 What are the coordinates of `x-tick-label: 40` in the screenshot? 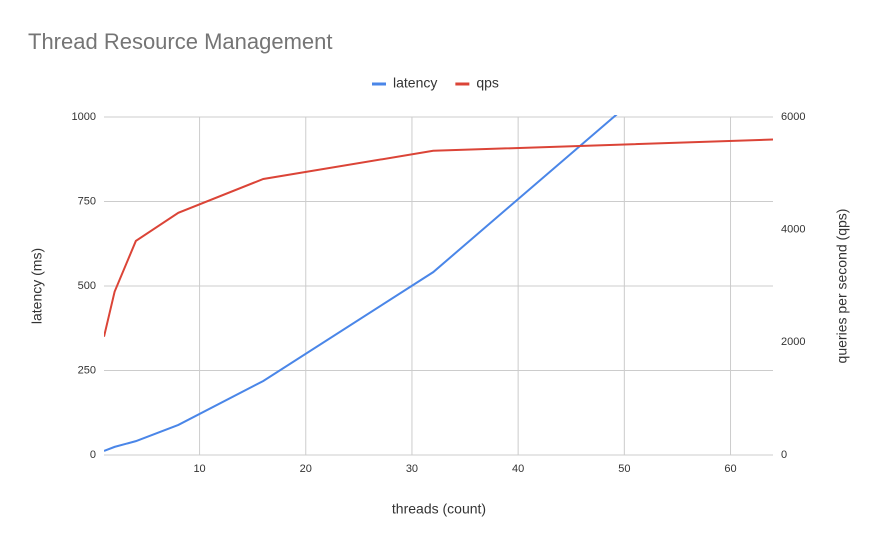 It's located at (518, 469).